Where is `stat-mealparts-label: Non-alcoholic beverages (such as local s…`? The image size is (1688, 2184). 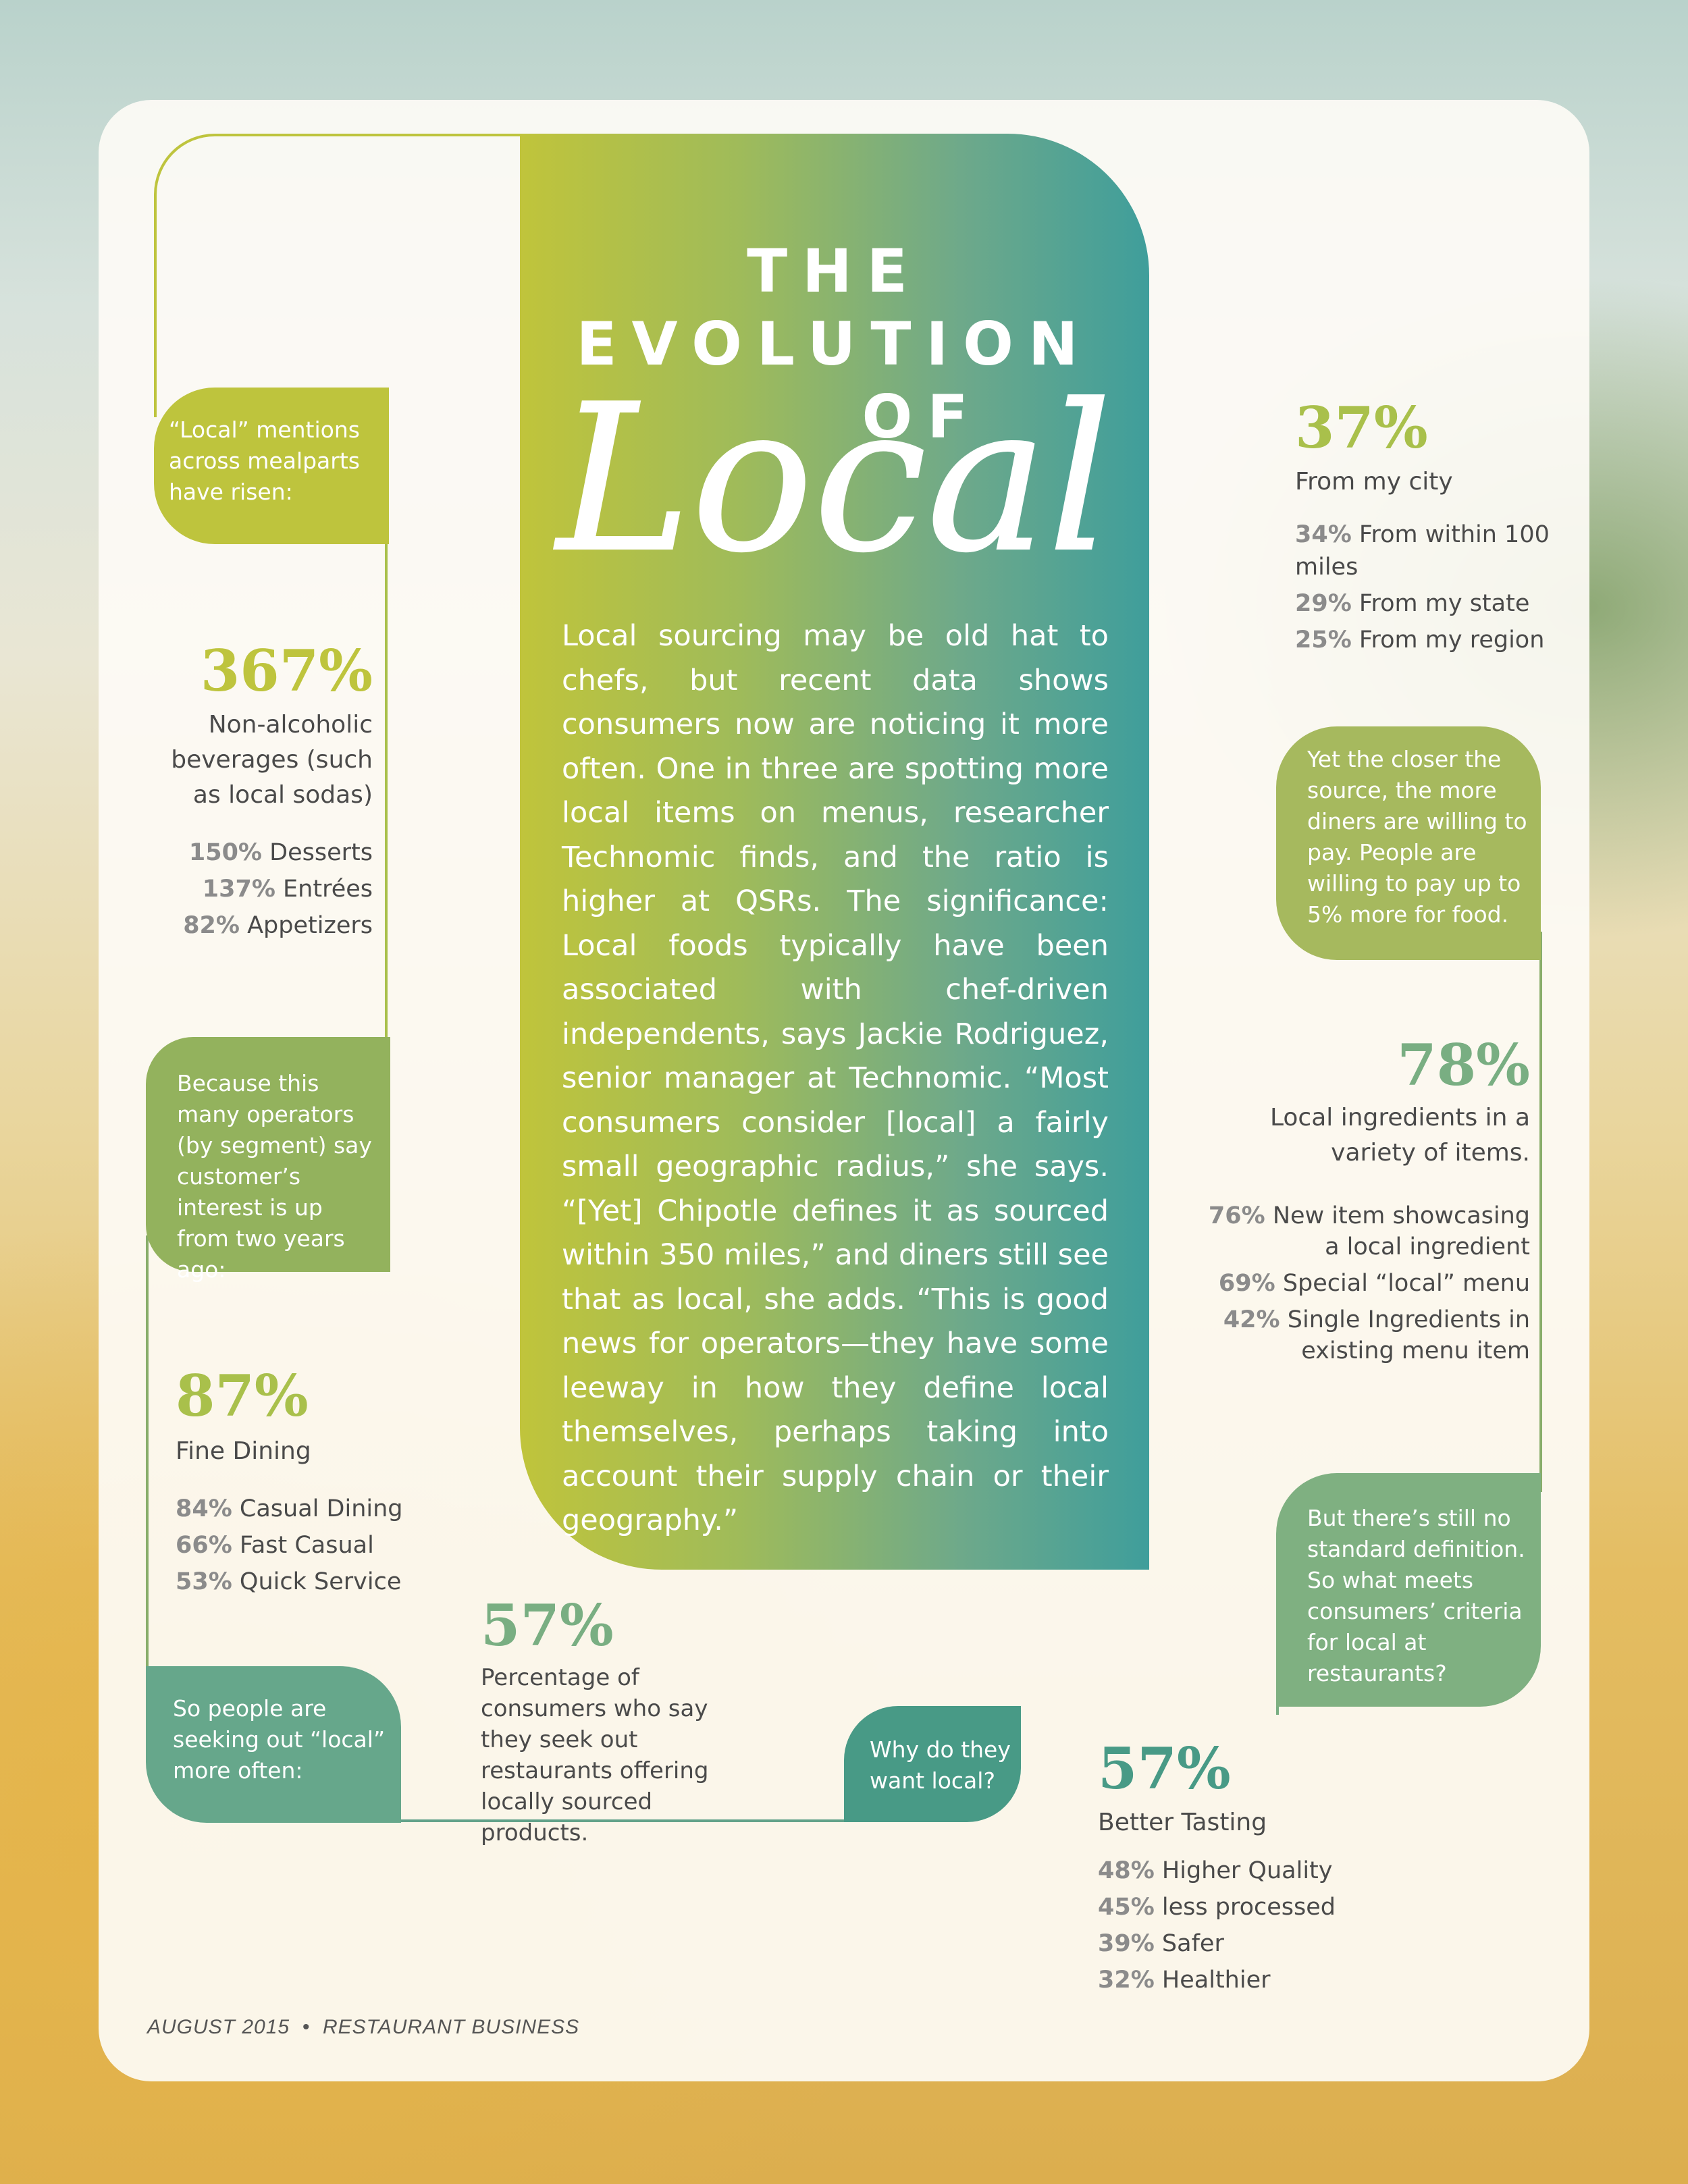 stat-mealparts-label: Non-alcoholic beverages (such as local s… is located at coordinates (272, 760).